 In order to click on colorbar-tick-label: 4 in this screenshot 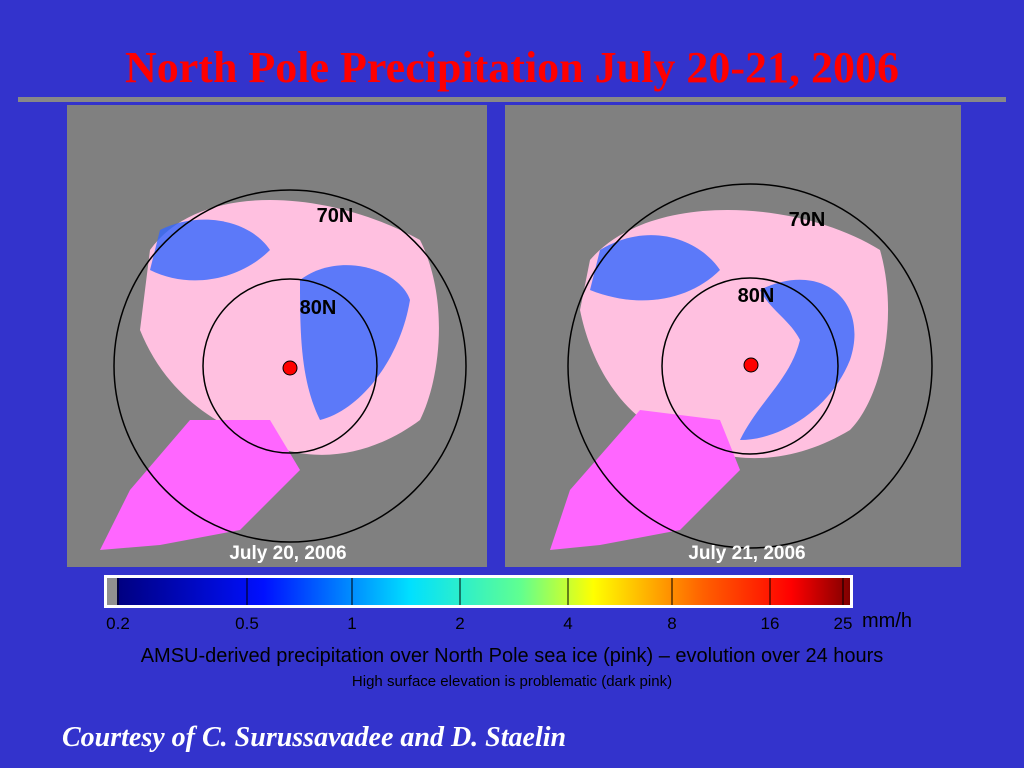, I will do `click(567, 623)`.